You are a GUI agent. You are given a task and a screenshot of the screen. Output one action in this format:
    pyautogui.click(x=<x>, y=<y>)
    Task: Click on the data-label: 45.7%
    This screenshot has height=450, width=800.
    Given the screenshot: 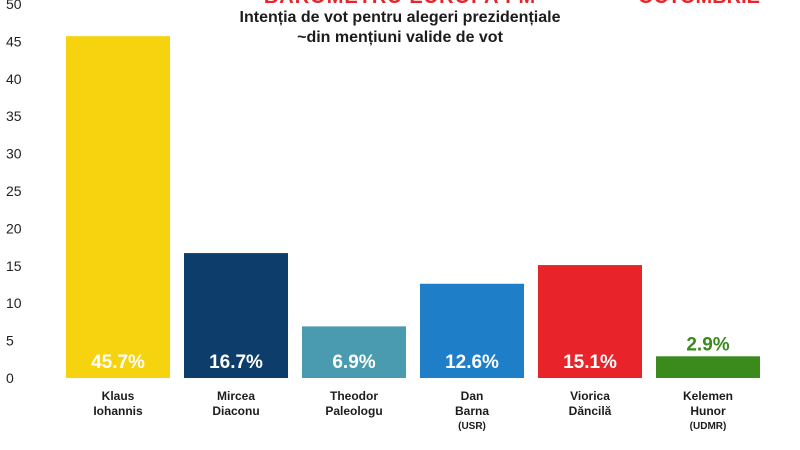 What is the action you would take?
    pyautogui.click(x=118, y=362)
    